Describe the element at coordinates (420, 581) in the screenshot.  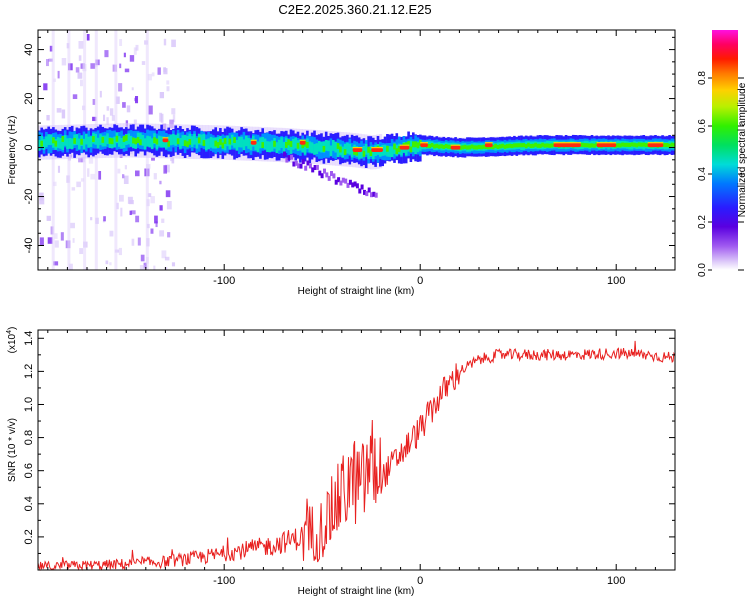
I see `snr-xtick-label: 0` at that location.